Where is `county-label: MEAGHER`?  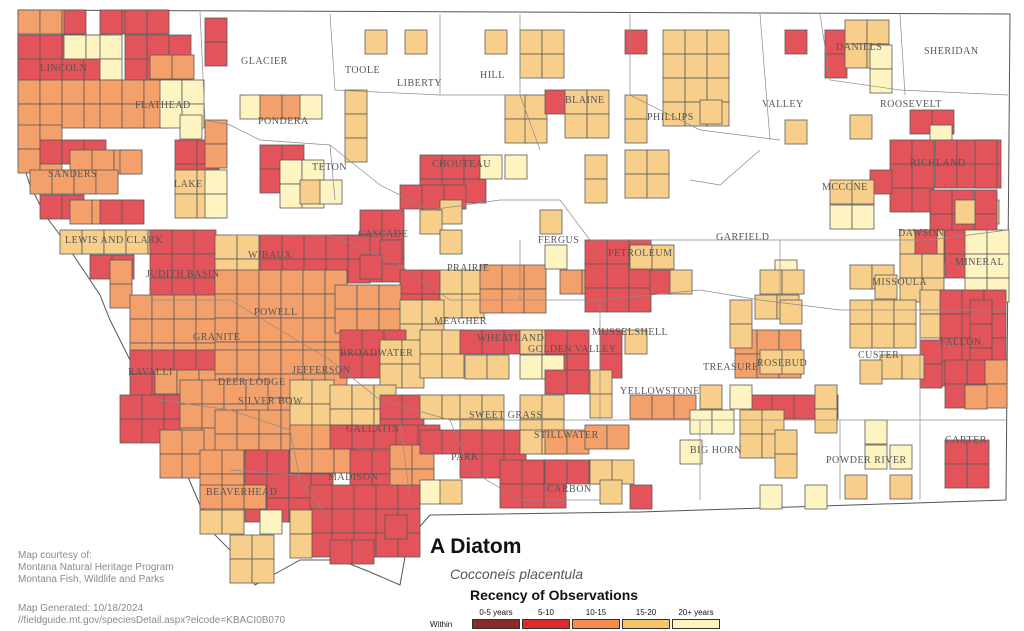
county-label: MEAGHER is located at coordinates (460, 321).